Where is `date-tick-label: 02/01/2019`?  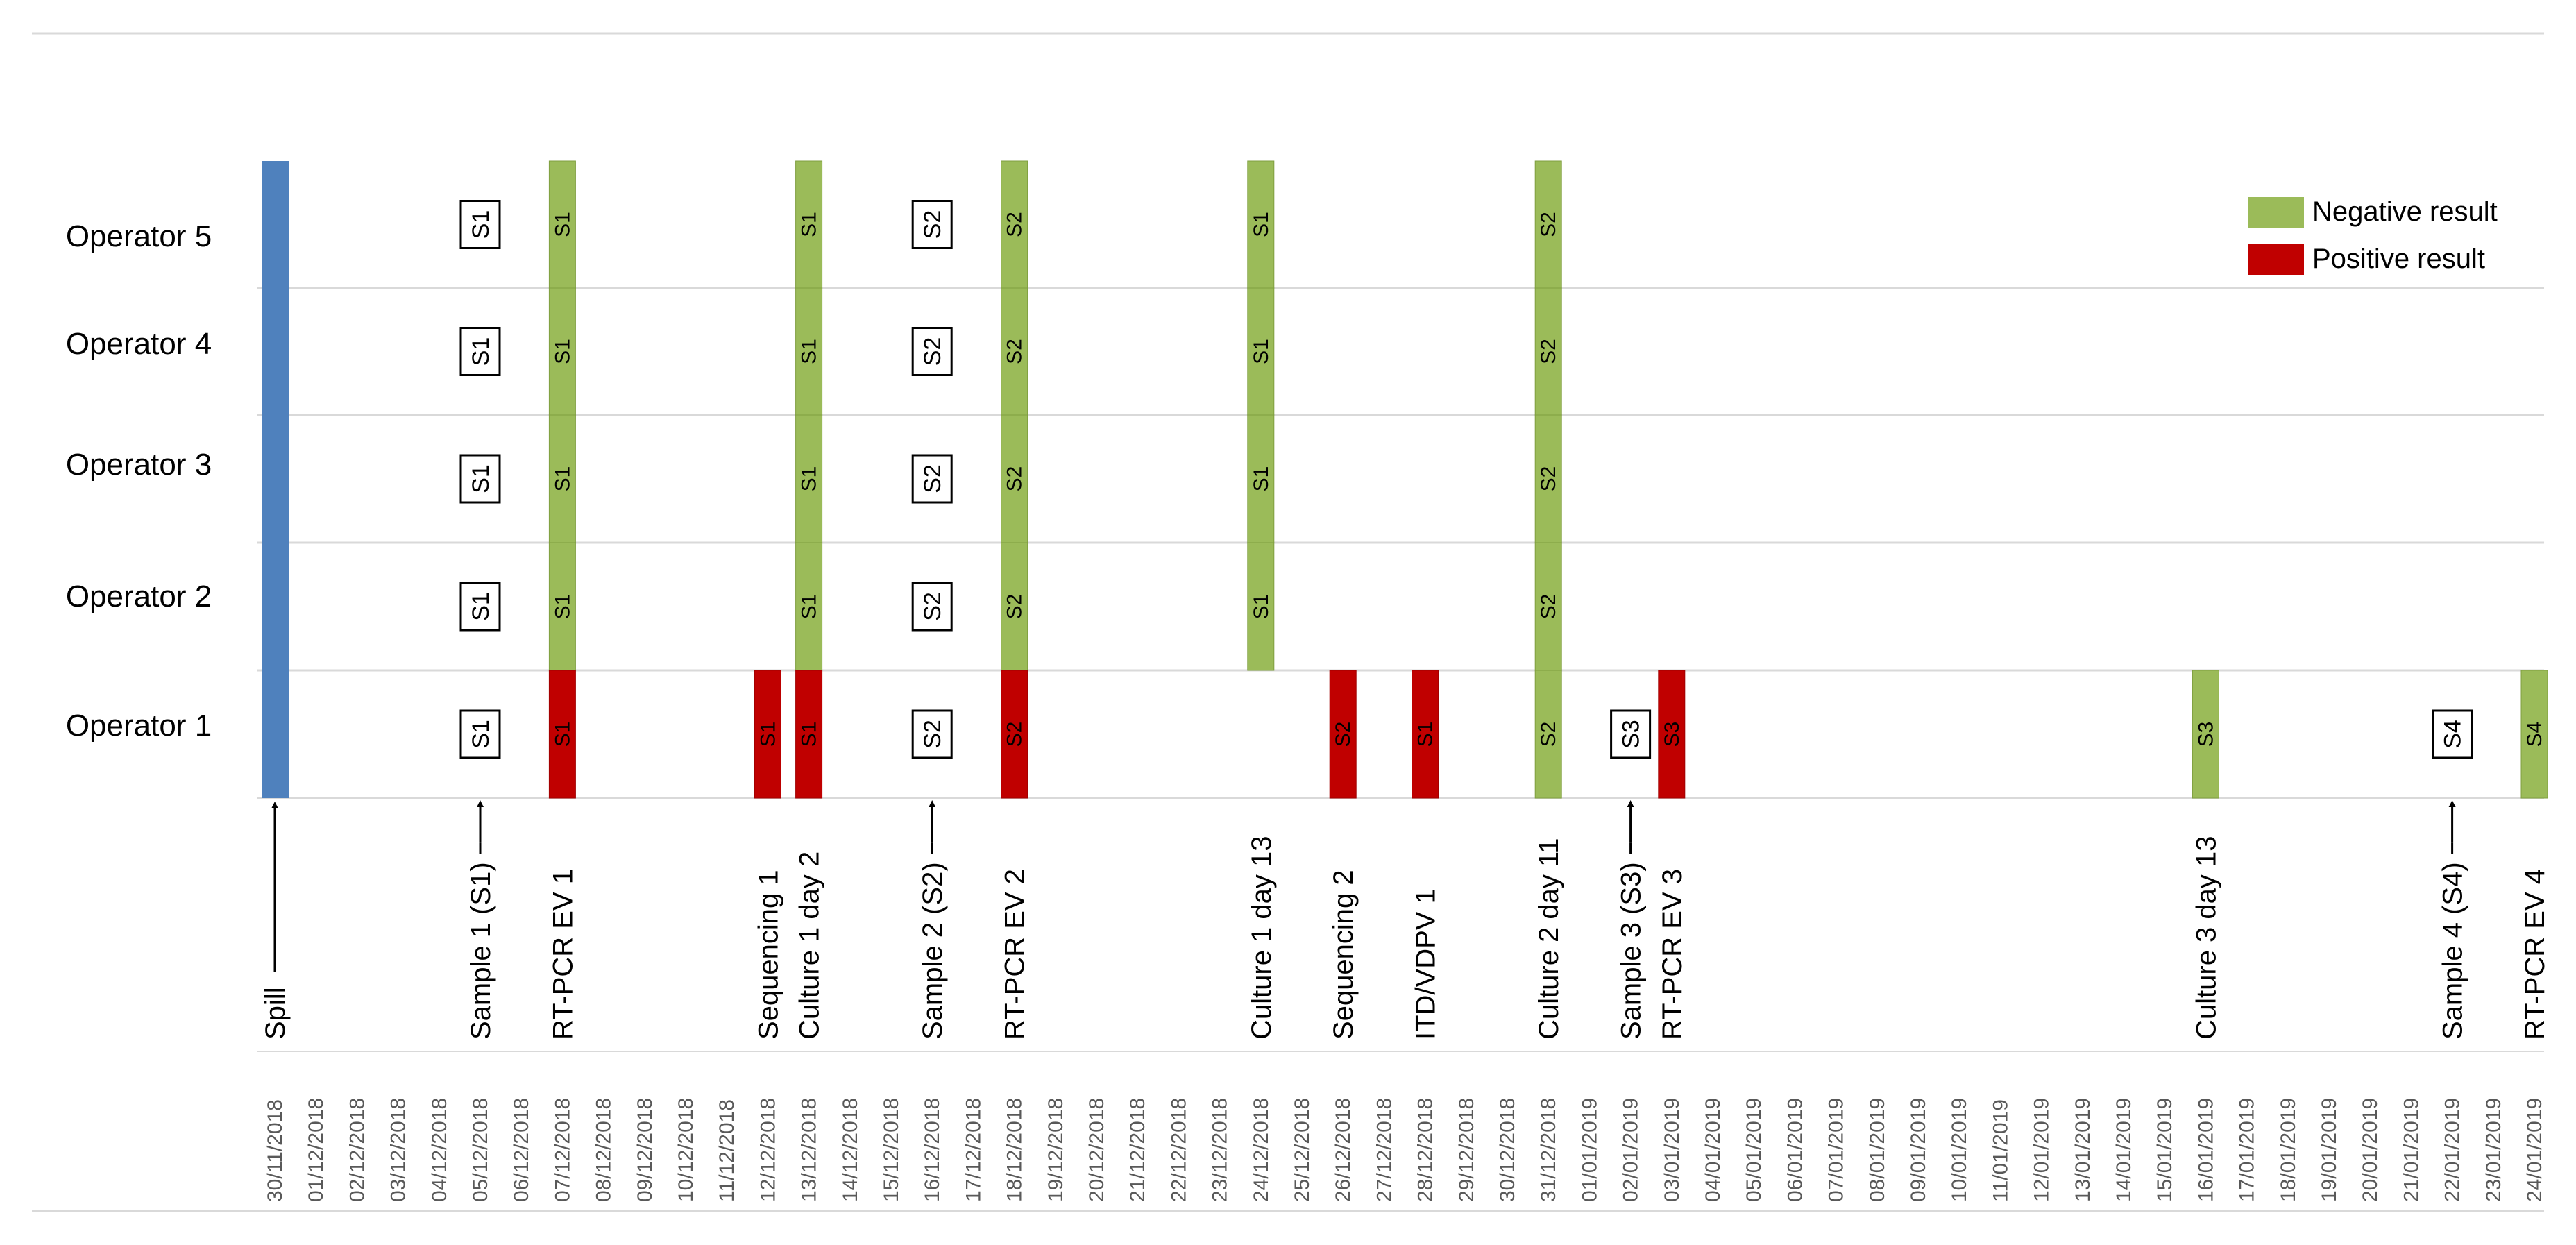 date-tick-label: 02/01/2019 is located at coordinates (1631, 1150).